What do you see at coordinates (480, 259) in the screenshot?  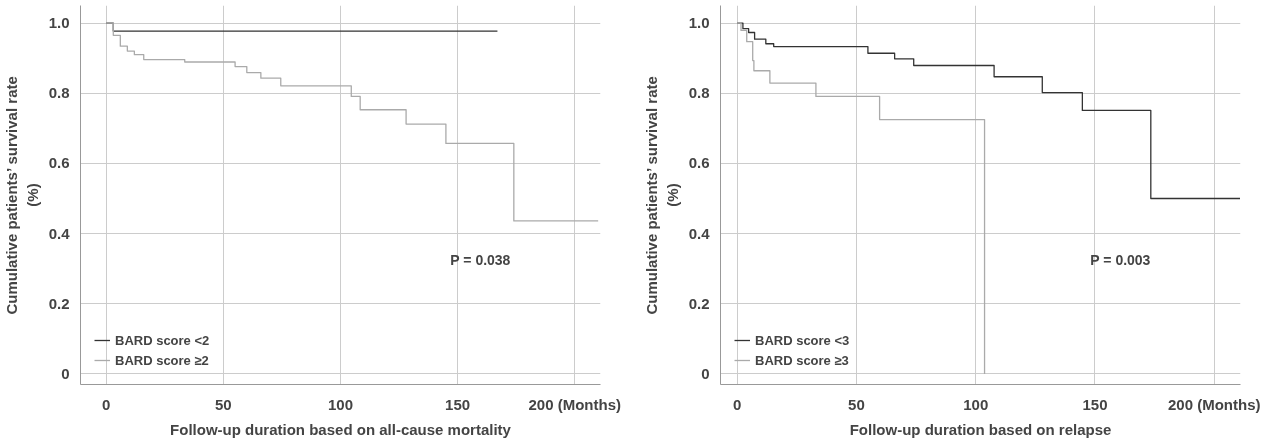 I see `annotation: P = 0.038` at bounding box center [480, 259].